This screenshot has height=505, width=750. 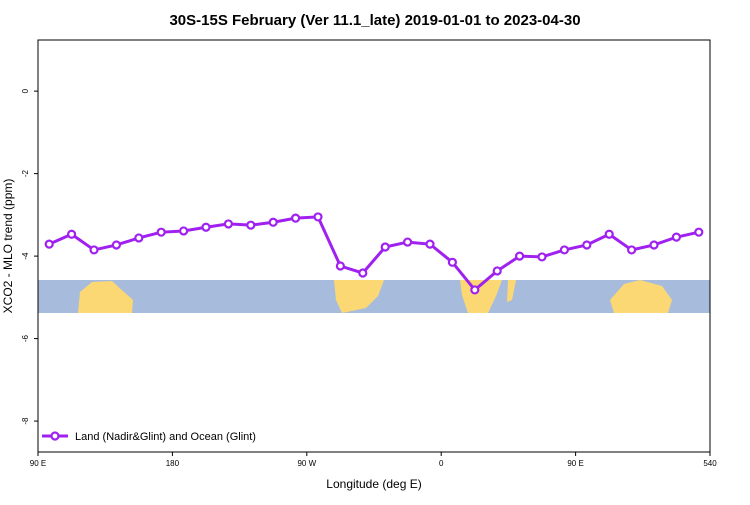 What do you see at coordinates (25, 338) in the screenshot?
I see `y-tick-label: -6` at bounding box center [25, 338].